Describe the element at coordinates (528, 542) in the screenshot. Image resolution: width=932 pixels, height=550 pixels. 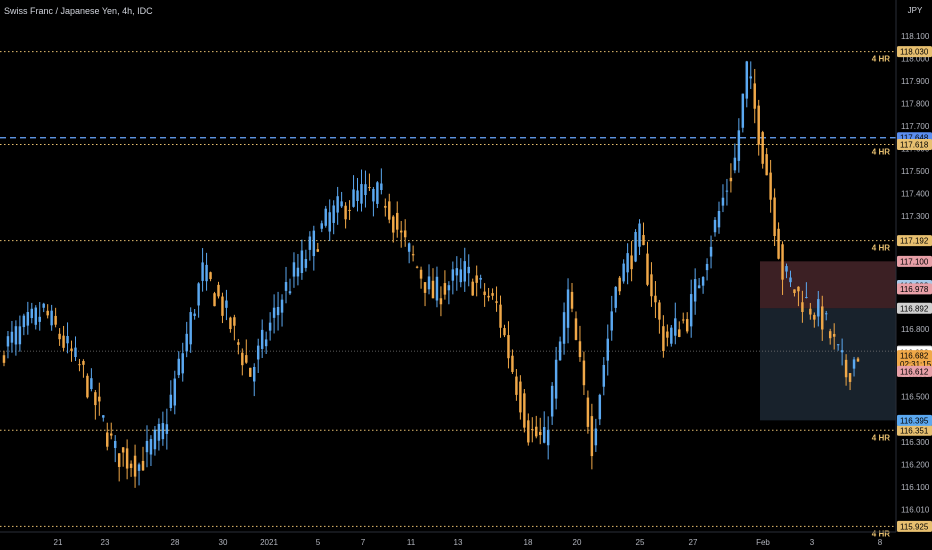
I see `x-tick-label: 18` at that location.